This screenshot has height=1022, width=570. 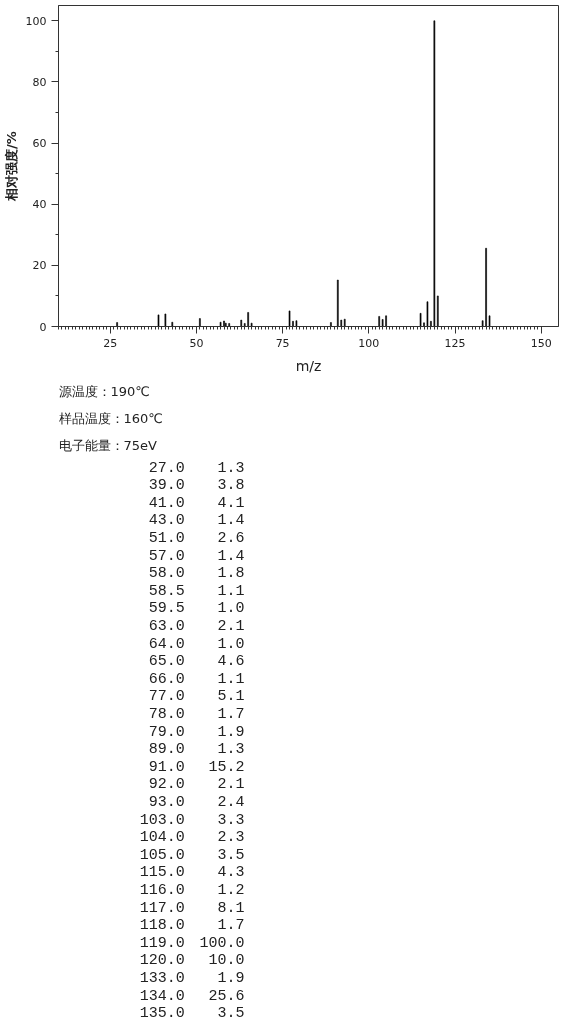 What do you see at coordinates (231, 873) in the screenshot?
I see `text: 4.3` at bounding box center [231, 873].